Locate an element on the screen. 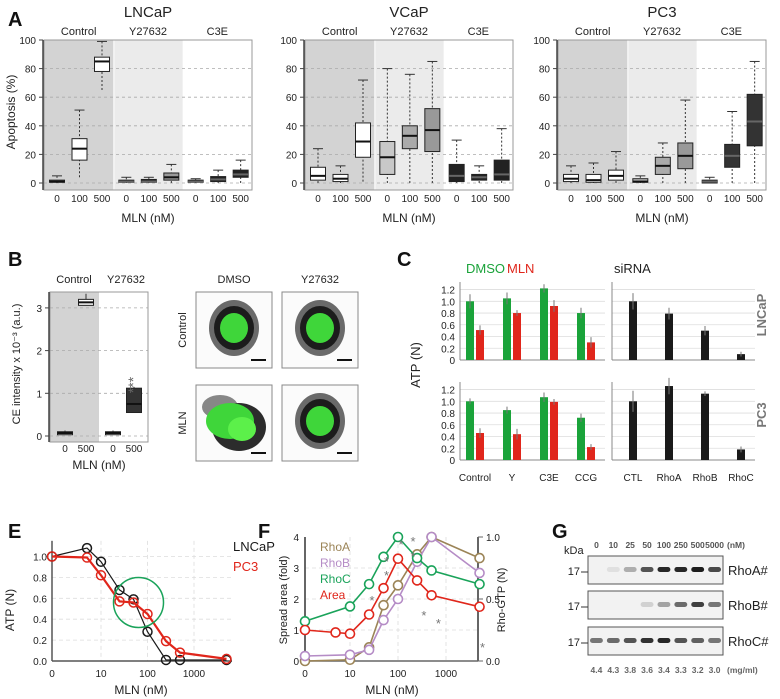 The height and width of the screenshot is (699, 780). band-label: RhoA# is located at coordinates (748, 570).